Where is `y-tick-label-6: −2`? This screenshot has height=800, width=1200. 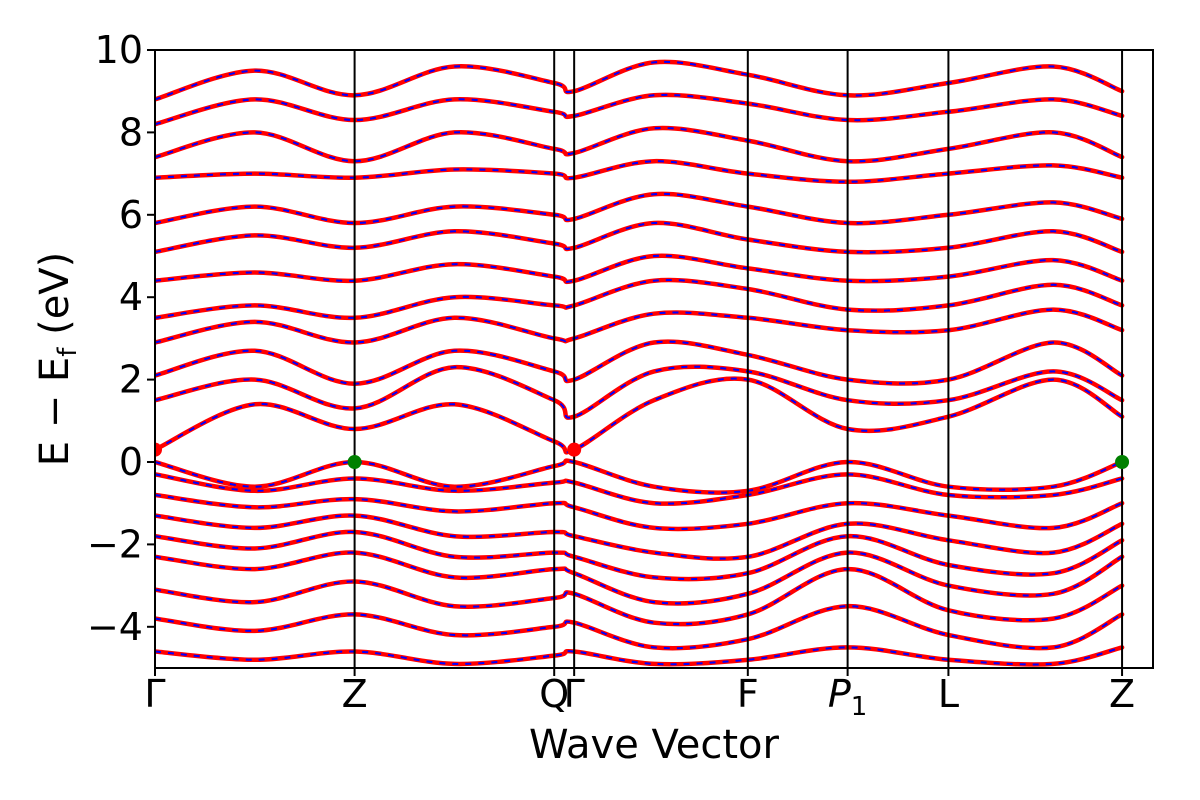
y-tick-label-6: −2 is located at coordinates (115, 544).